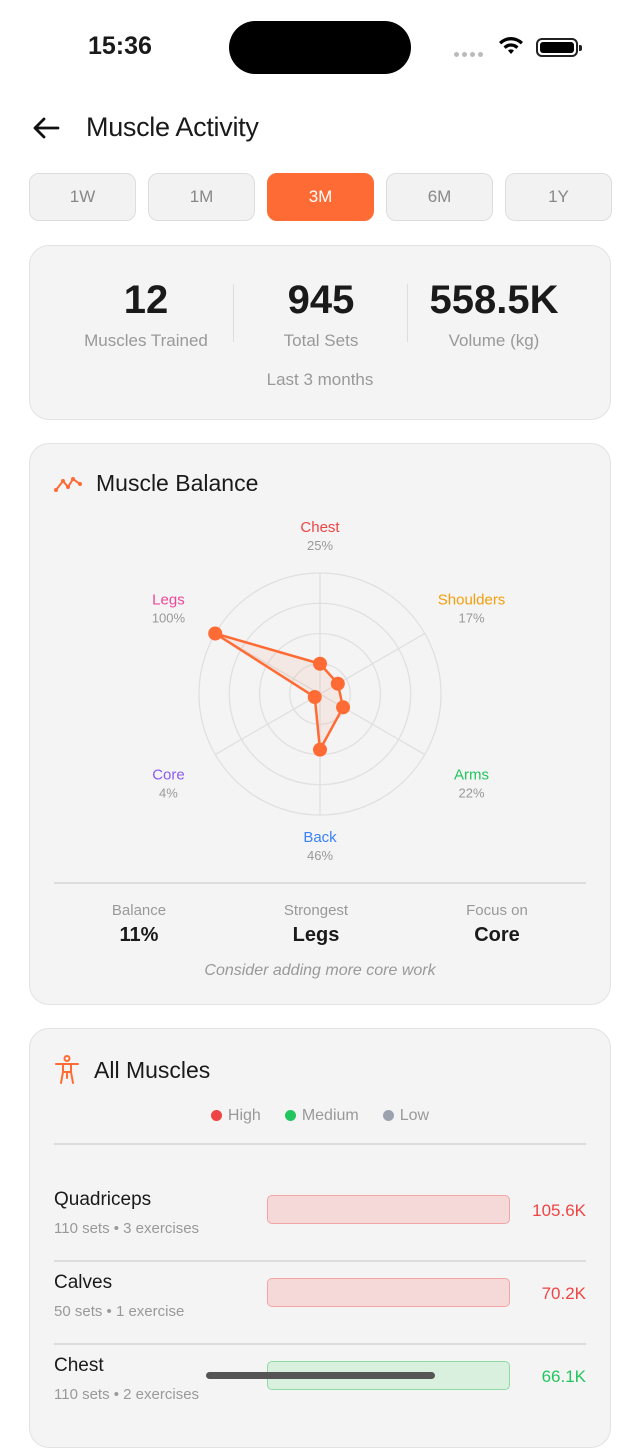 This screenshot has width=640, height=1448. Describe the element at coordinates (320, 1313) in the screenshot. I see `muscle-row: Calves 50 sets • 1 exercise 70.2K` at that location.